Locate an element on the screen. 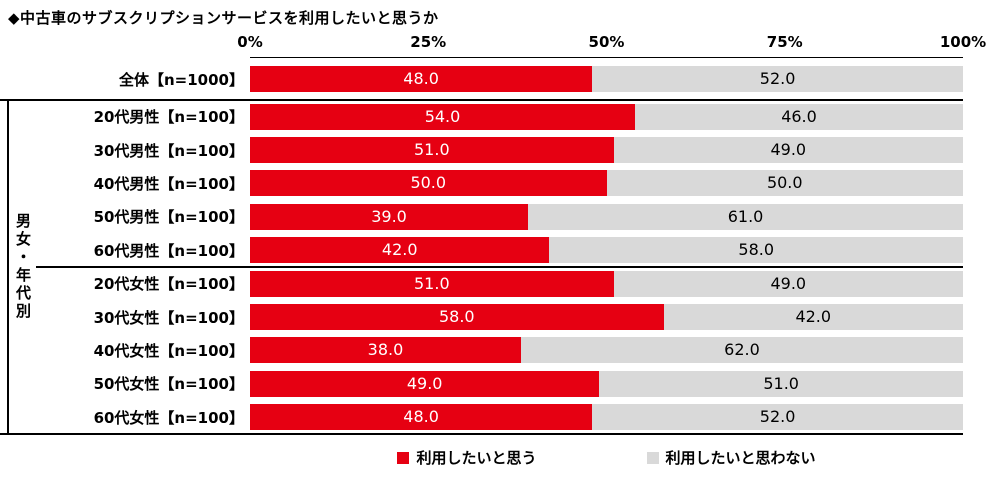  bar-track: 54.0 46.0 is located at coordinates (606, 116).